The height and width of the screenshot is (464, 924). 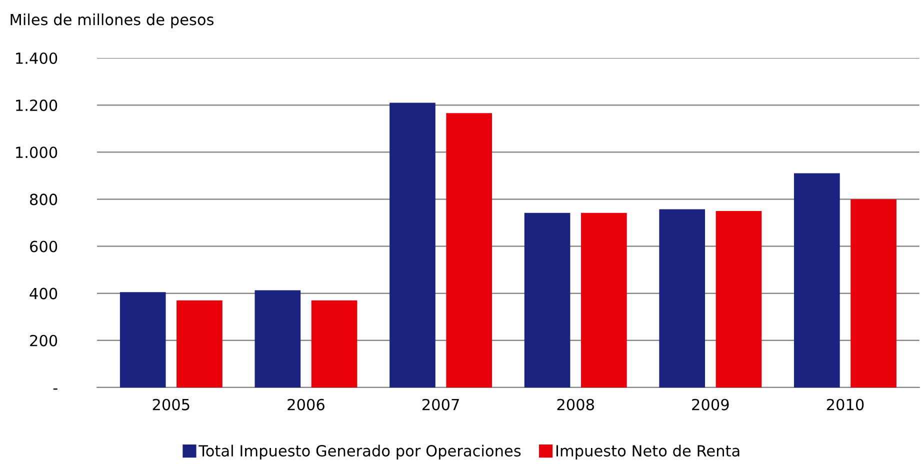 I want to click on y-tick-label: 1.200, so click(x=37, y=106).